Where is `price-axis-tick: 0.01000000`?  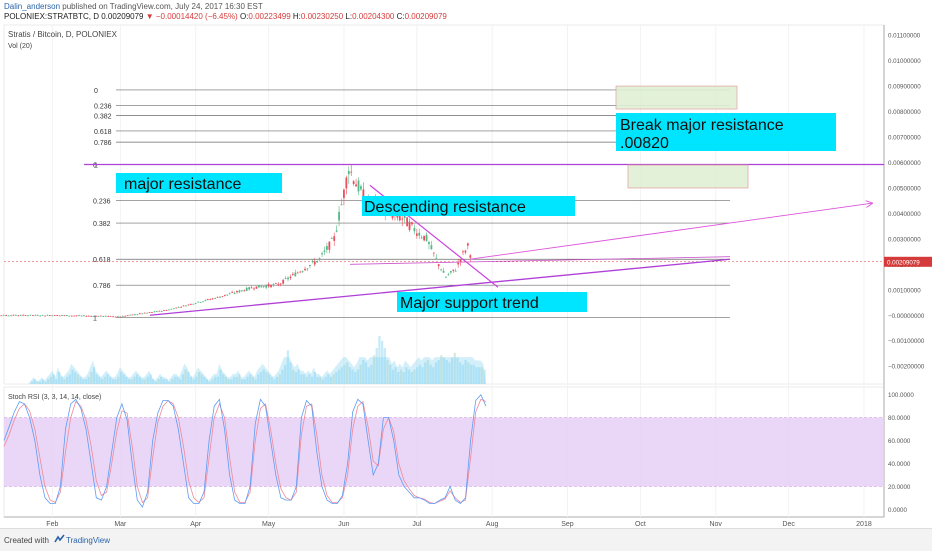 price-axis-tick: 0.01000000 is located at coordinates (904, 61).